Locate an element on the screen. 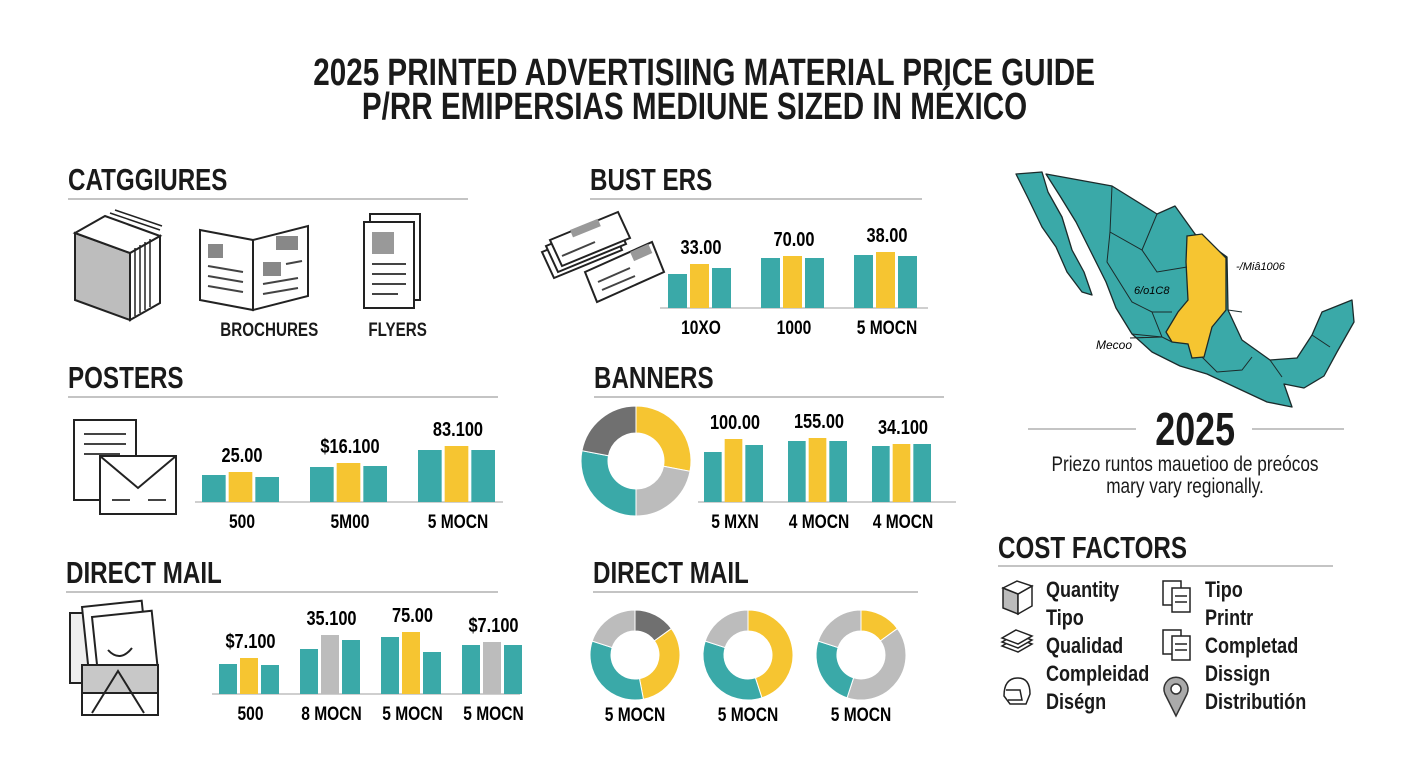  baja-california-region is located at coordinates (1054, 233).